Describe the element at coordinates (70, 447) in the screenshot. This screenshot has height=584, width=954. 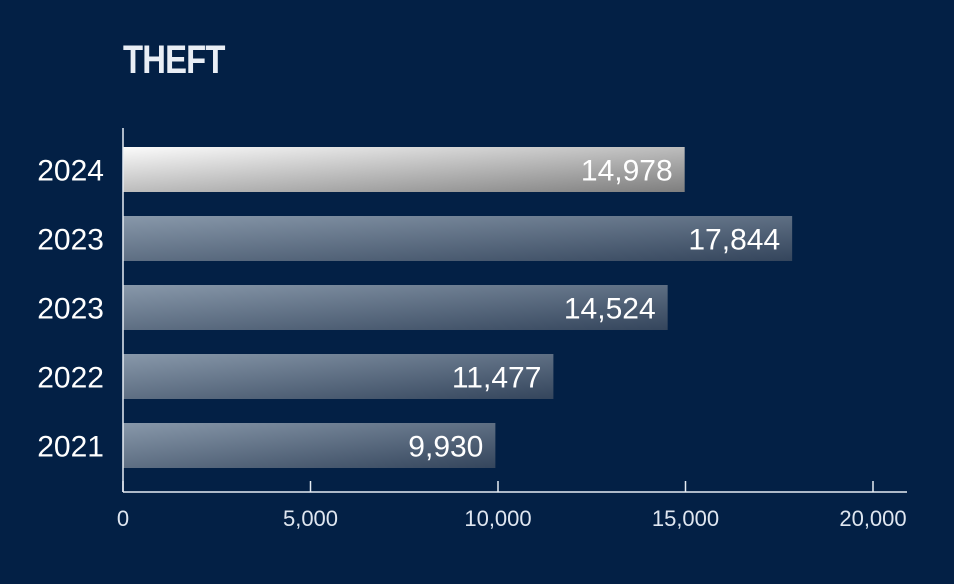
I see `category-label-4: 2021` at that location.